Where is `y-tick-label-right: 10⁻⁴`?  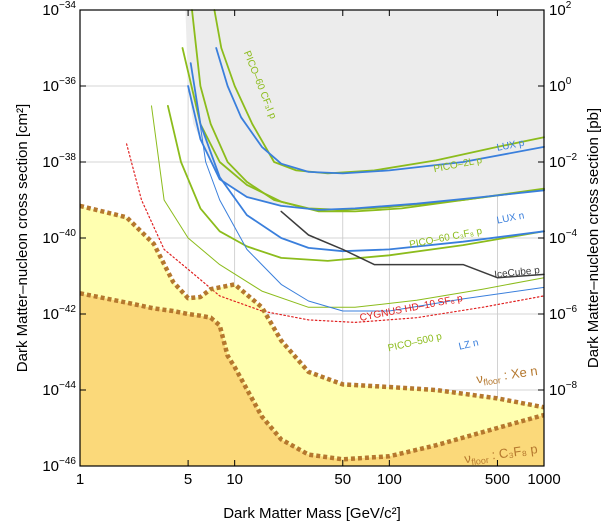
y-tick-label-right: 10⁻⁴ is located at coordinates (563, 237).